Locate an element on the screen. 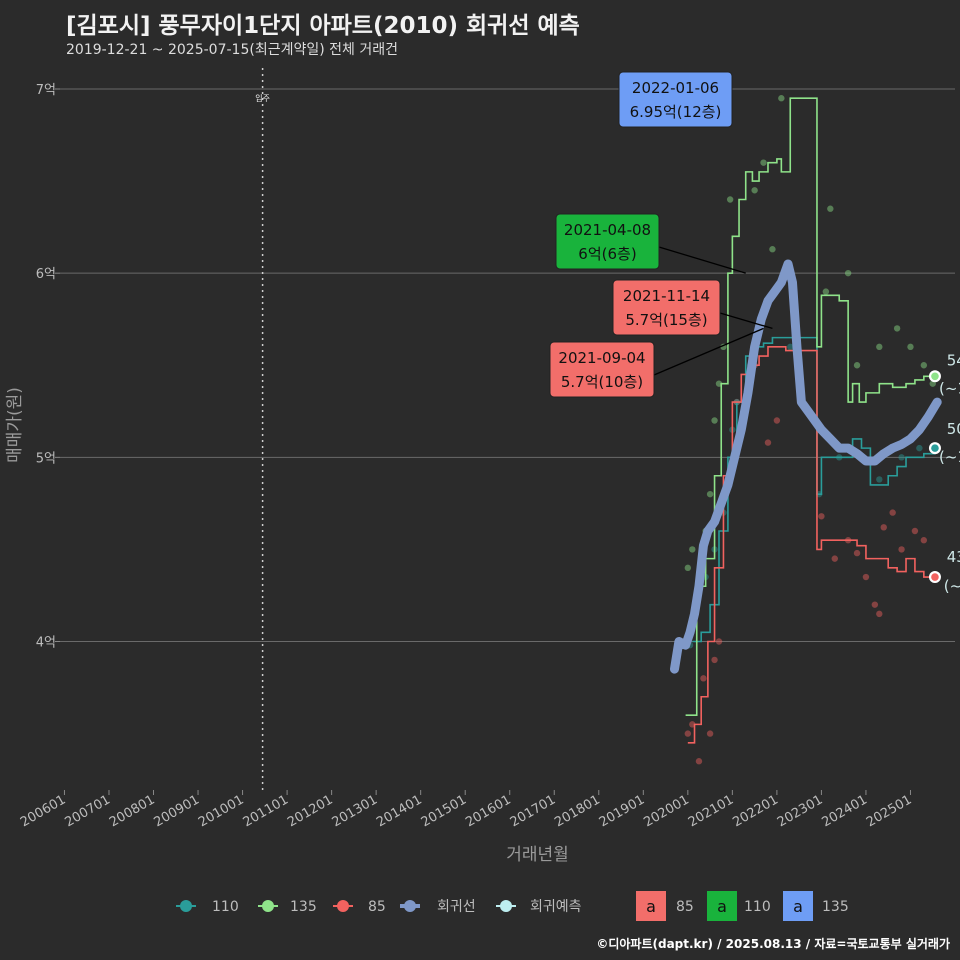 The width and height of the screenshot is (960, 960). x-tick-label: 200601 is located at coordinates (43, 811).